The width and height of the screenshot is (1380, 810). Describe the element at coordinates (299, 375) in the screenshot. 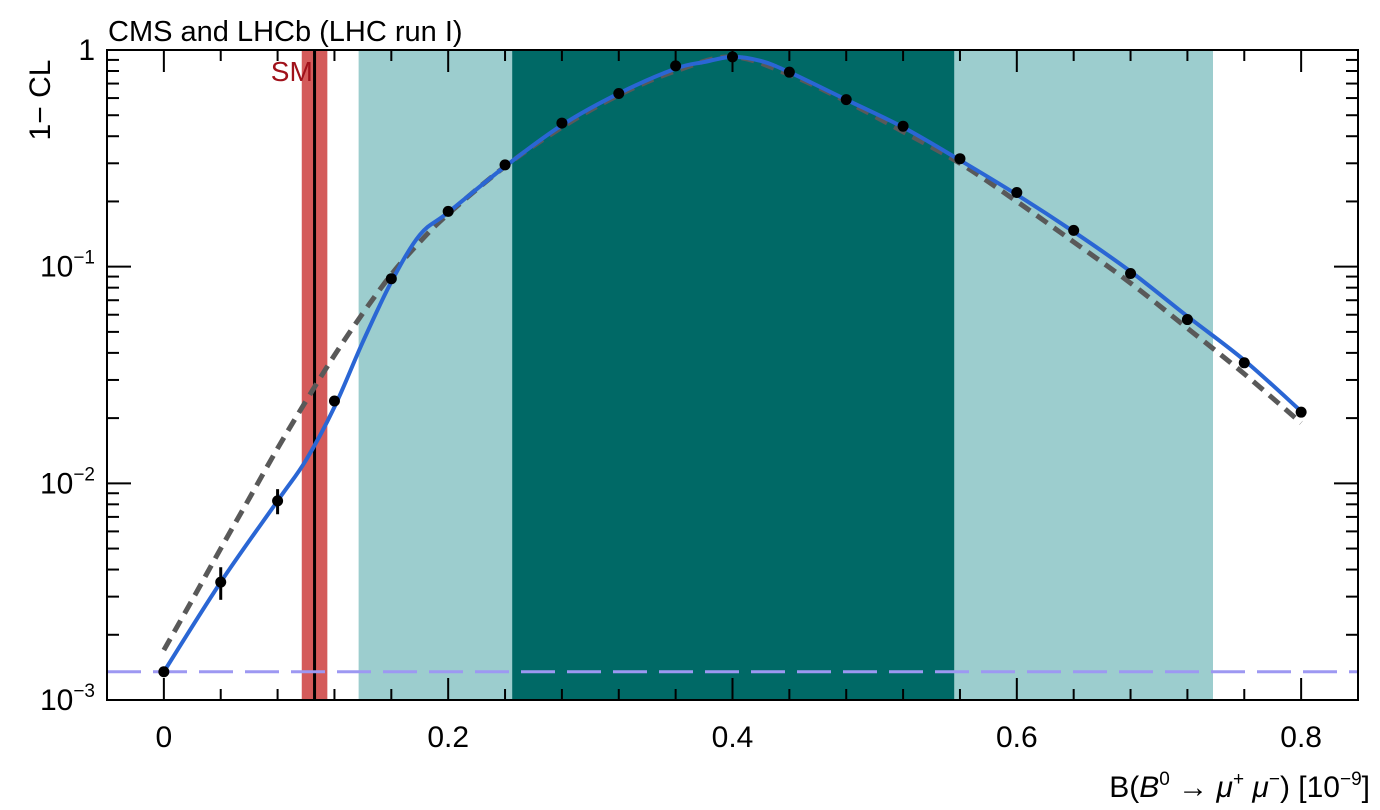

I see `sm-prediction: SM` at that location.